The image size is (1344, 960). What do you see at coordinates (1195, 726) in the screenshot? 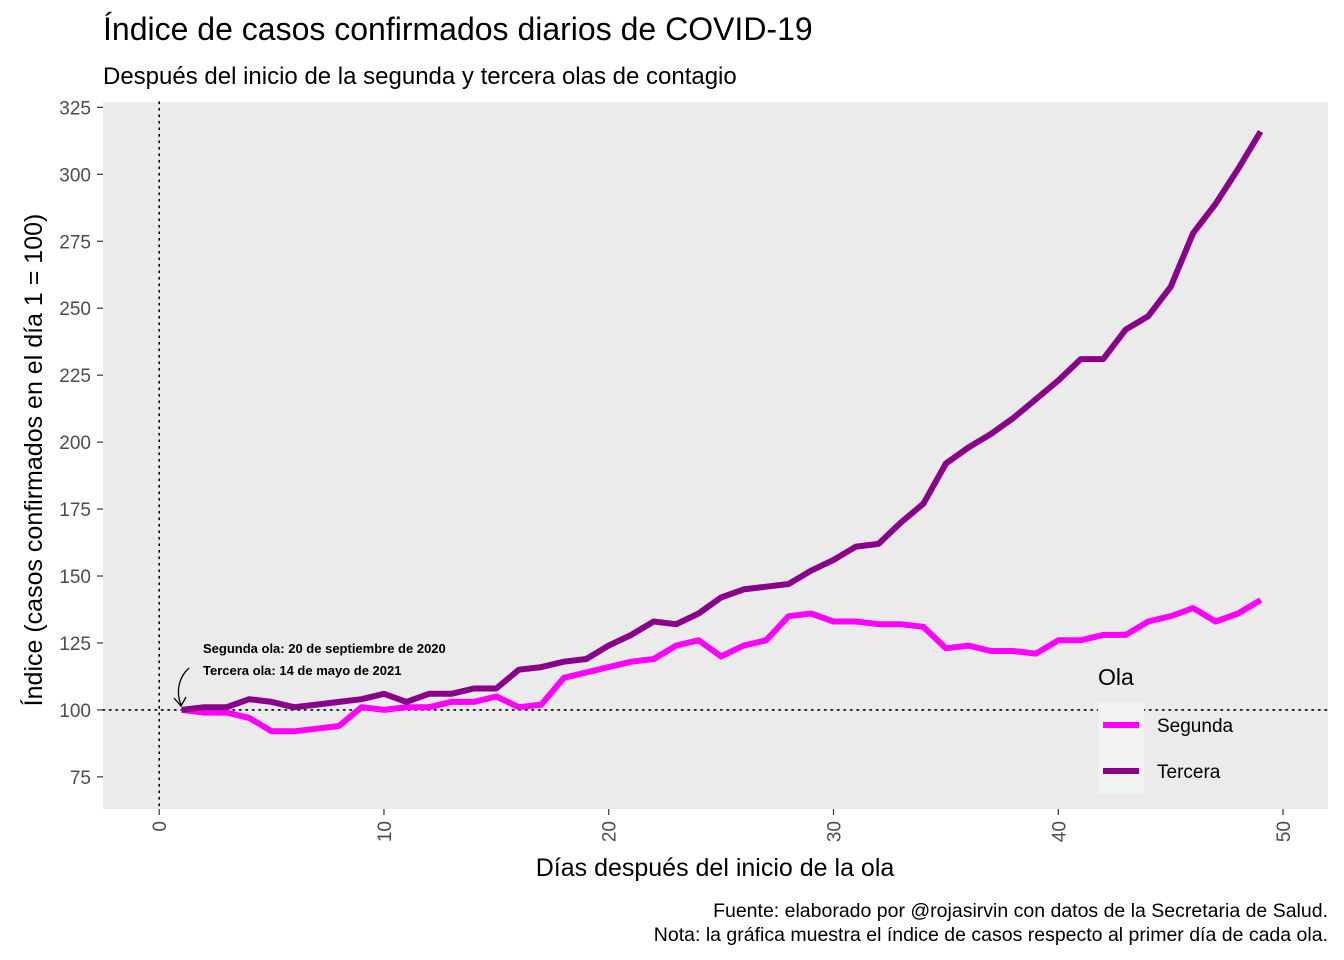
I see `legend-label-segunda: Segunda` at bounding box center [1195, 726].